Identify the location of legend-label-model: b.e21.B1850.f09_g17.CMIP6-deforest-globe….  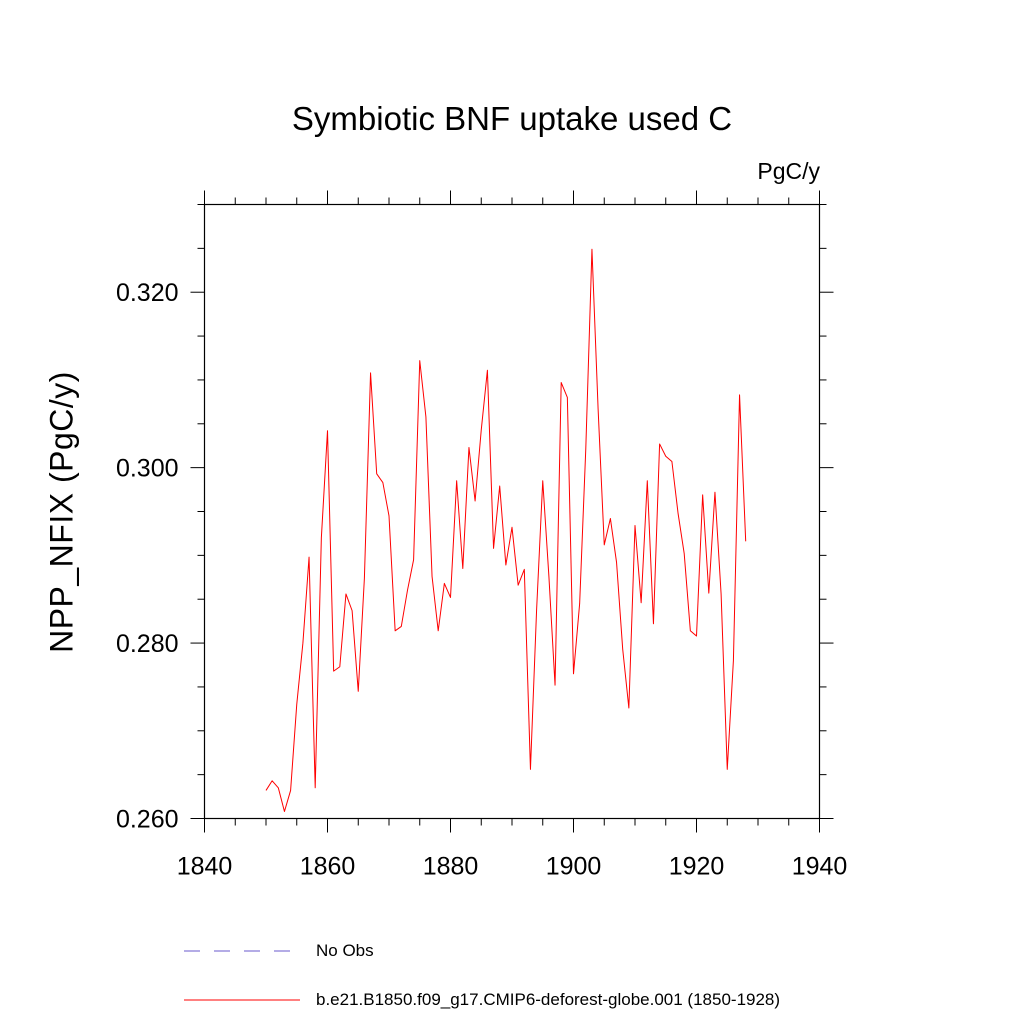
(548, 999).